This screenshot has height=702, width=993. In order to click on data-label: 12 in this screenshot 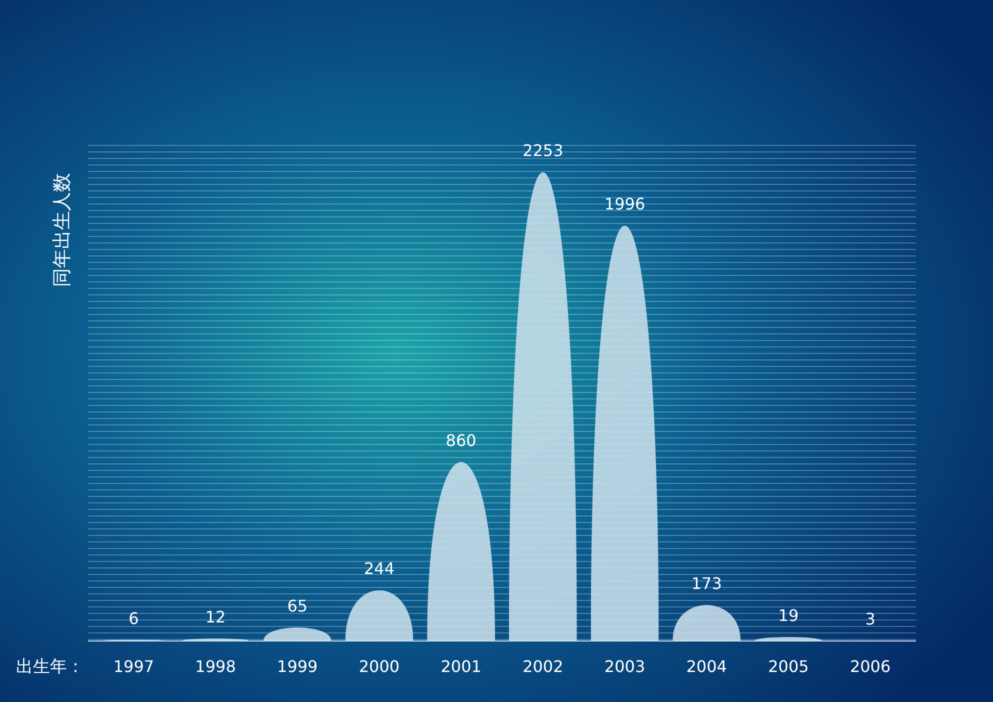, I will do `click(215, 617)`.